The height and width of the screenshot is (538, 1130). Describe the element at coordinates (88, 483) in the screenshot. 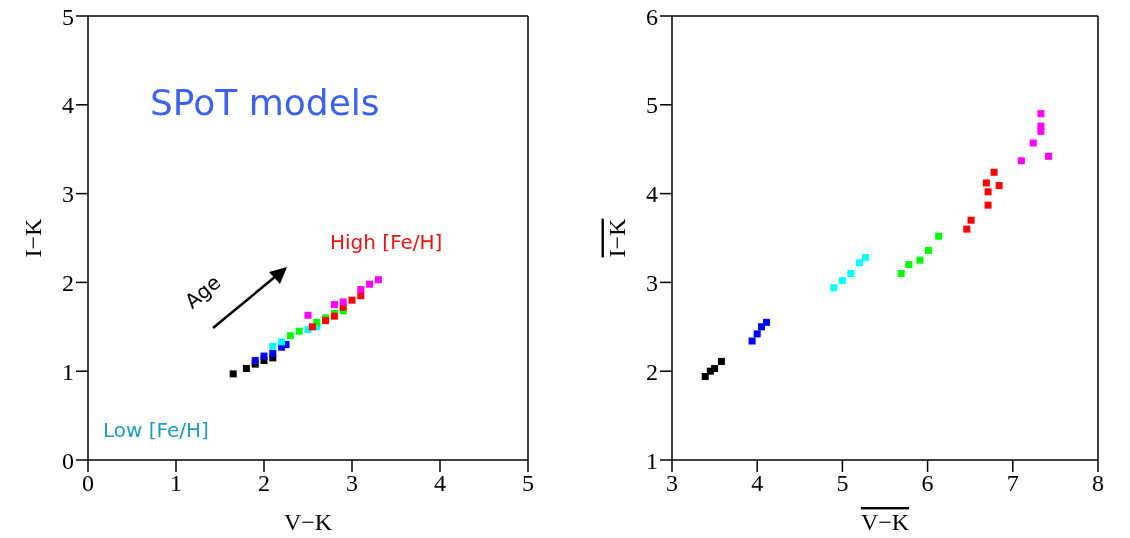

I see `x-tick-label: 0` at that location.